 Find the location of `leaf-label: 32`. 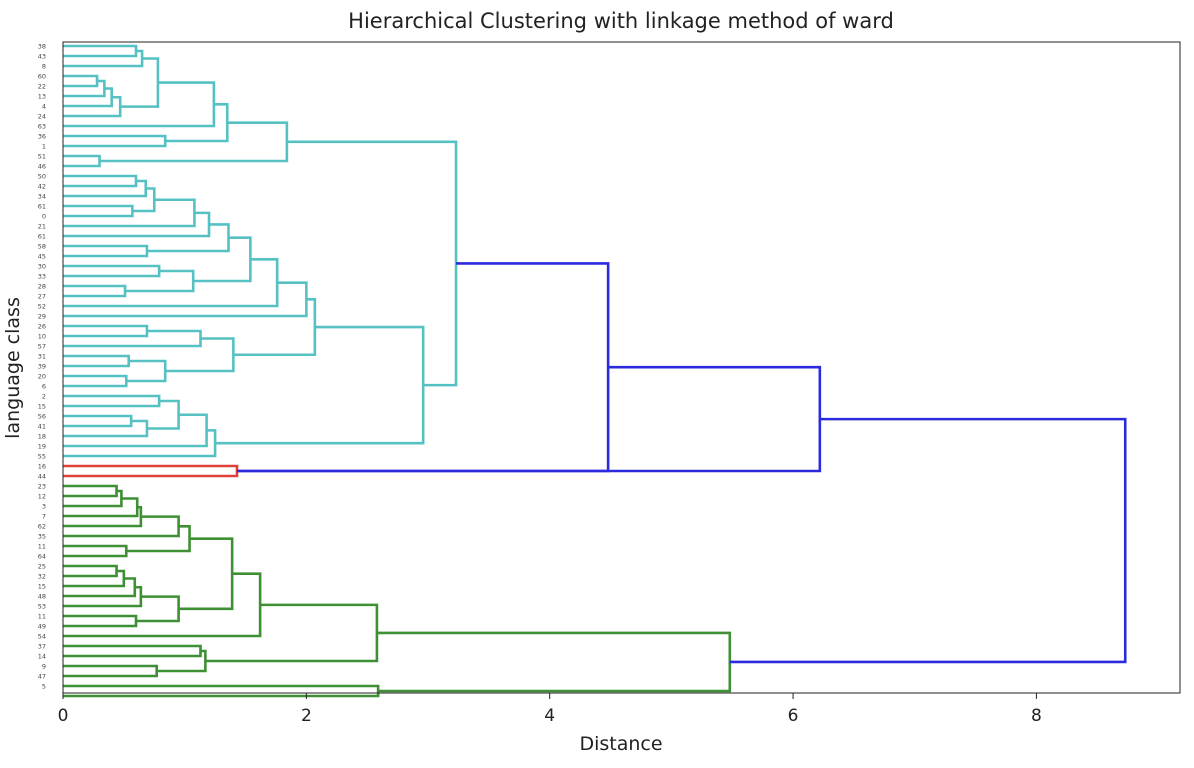

leaf-label: 32 is located at coordinates (42, 576).